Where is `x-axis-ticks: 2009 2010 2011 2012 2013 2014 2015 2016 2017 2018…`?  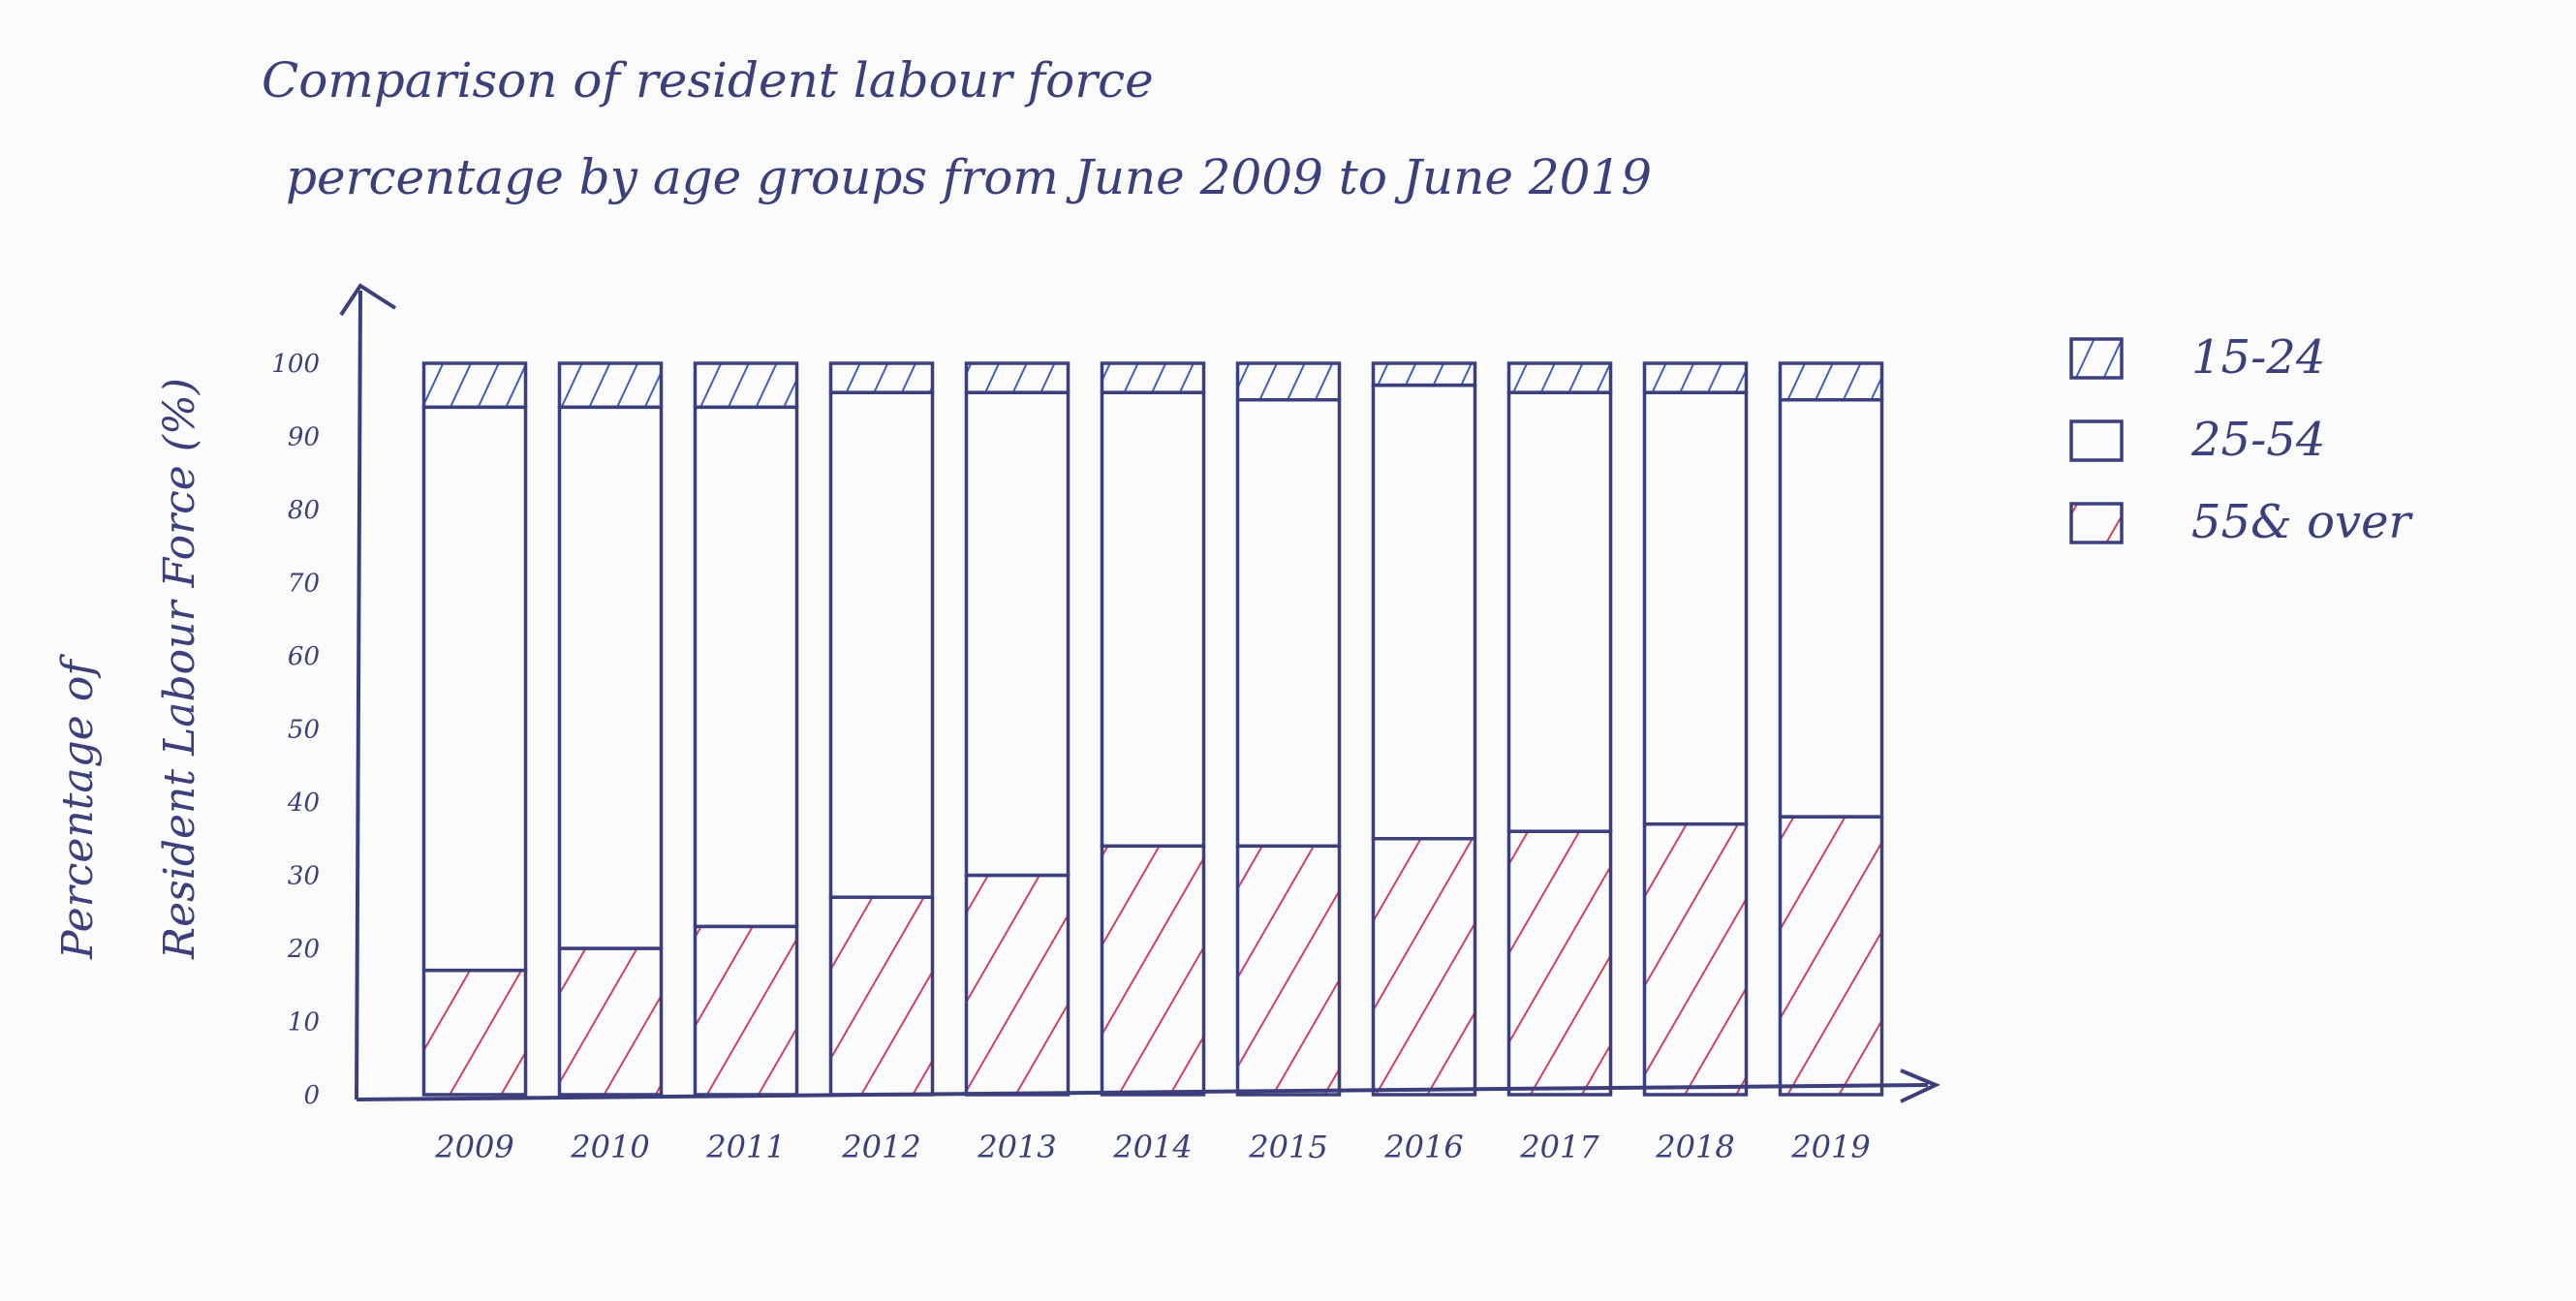
x-axis-ticks: 2009 2010 2011 2012 2013 2014 2015 2016 2017 2018… is located at coordinates (1152, 1147).